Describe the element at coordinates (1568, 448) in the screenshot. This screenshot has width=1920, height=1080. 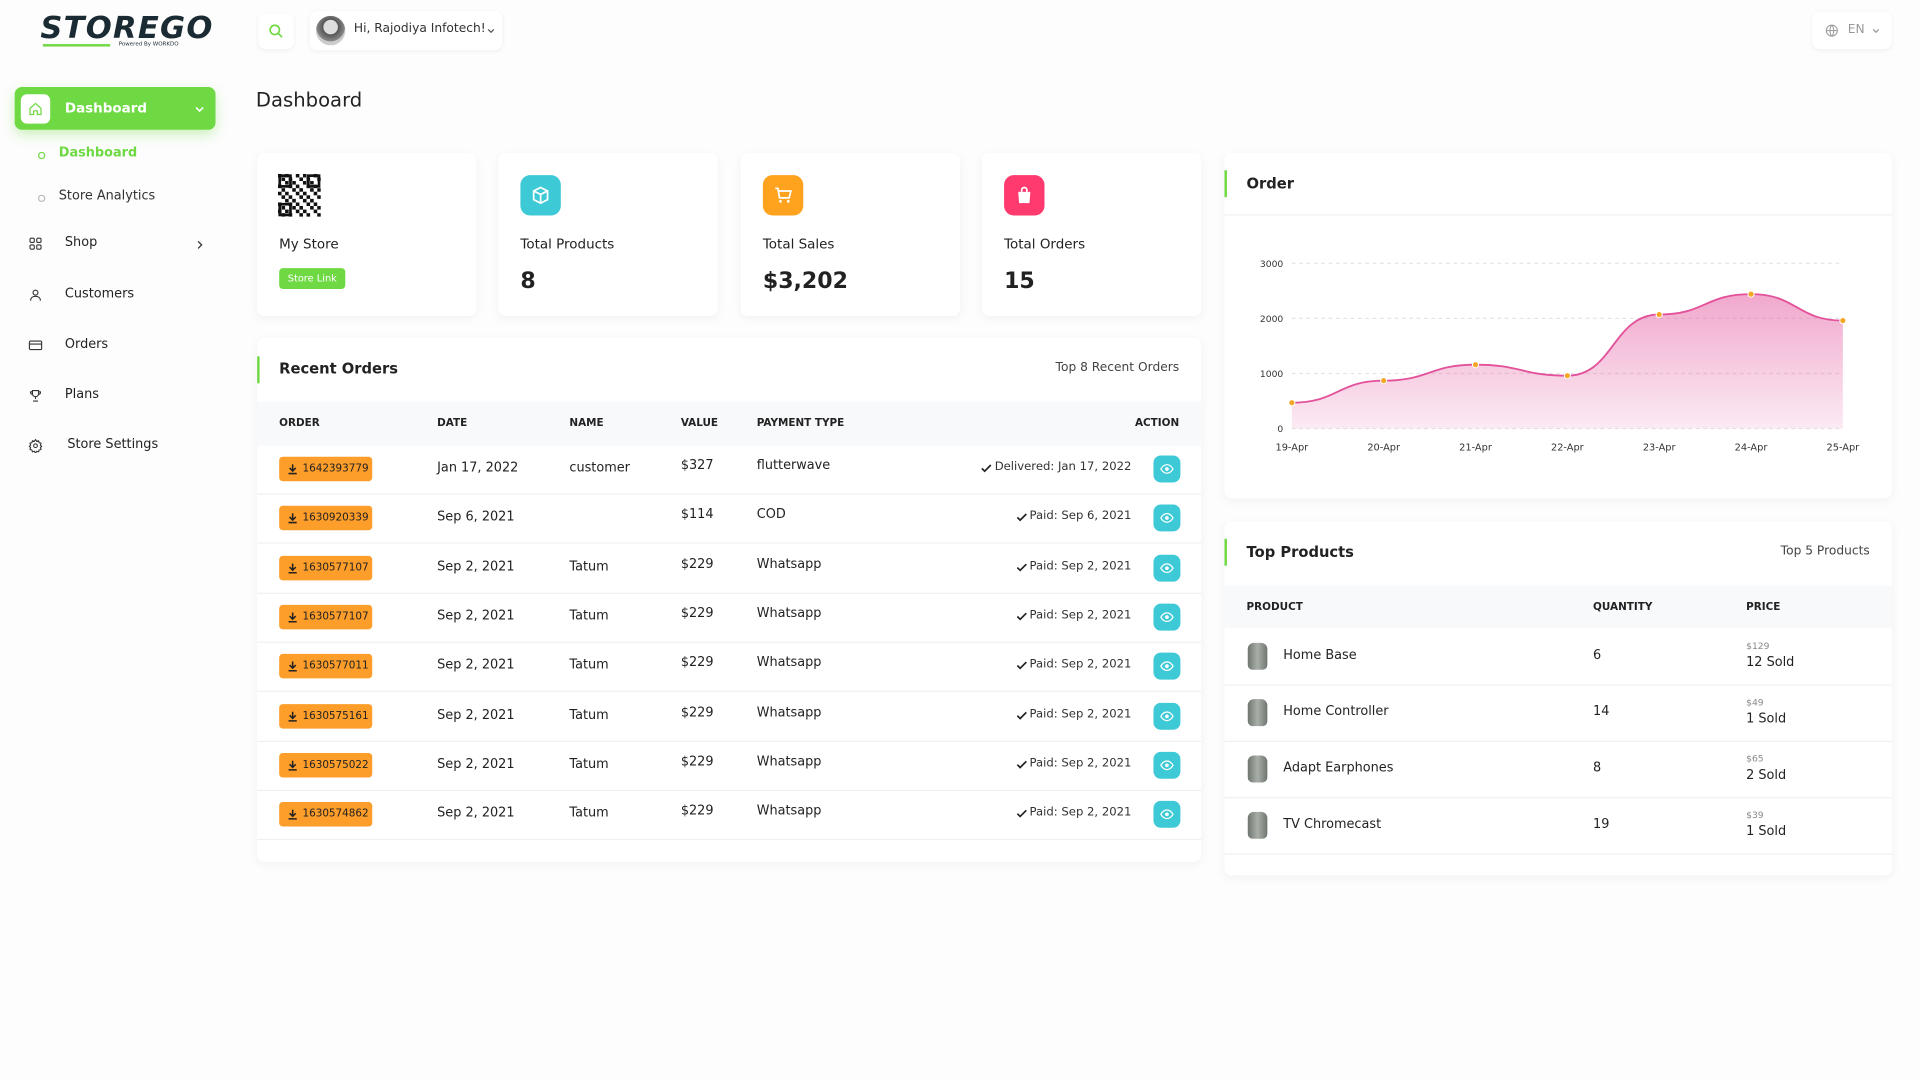
I see `x-tick-label: 22-Apr` at that location.